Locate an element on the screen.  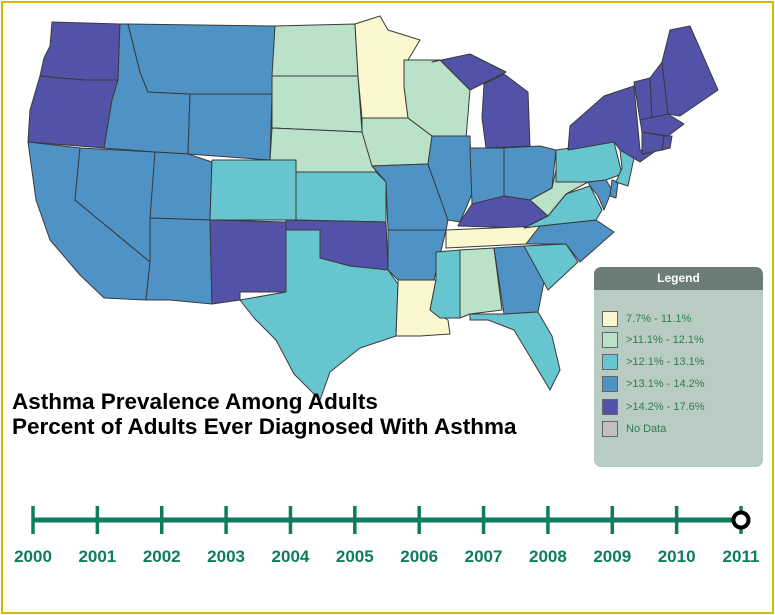
legend-item: No Data is located at coordinates (634, 429).